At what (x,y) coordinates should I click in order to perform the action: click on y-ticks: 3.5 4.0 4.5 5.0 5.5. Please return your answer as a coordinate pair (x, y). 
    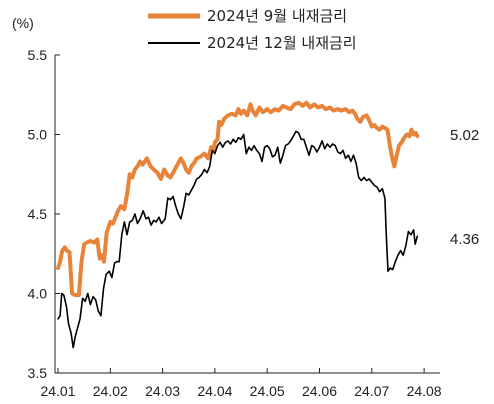
    Looking at the image, I should click on (44, 214).